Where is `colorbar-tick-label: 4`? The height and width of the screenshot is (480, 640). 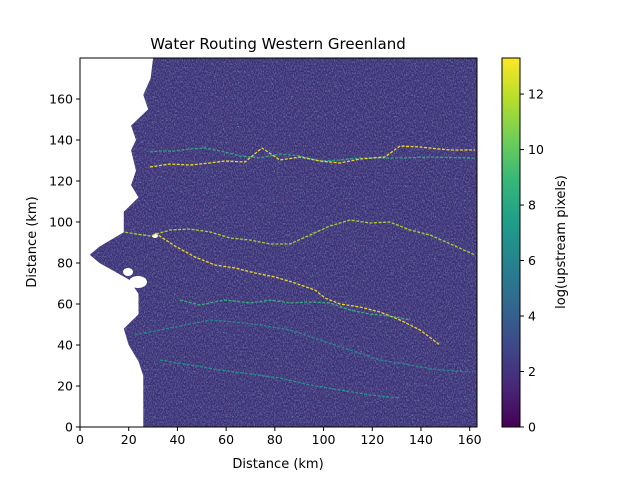 colorbar-tick-label: 4 is located at coordinates (532, 316).